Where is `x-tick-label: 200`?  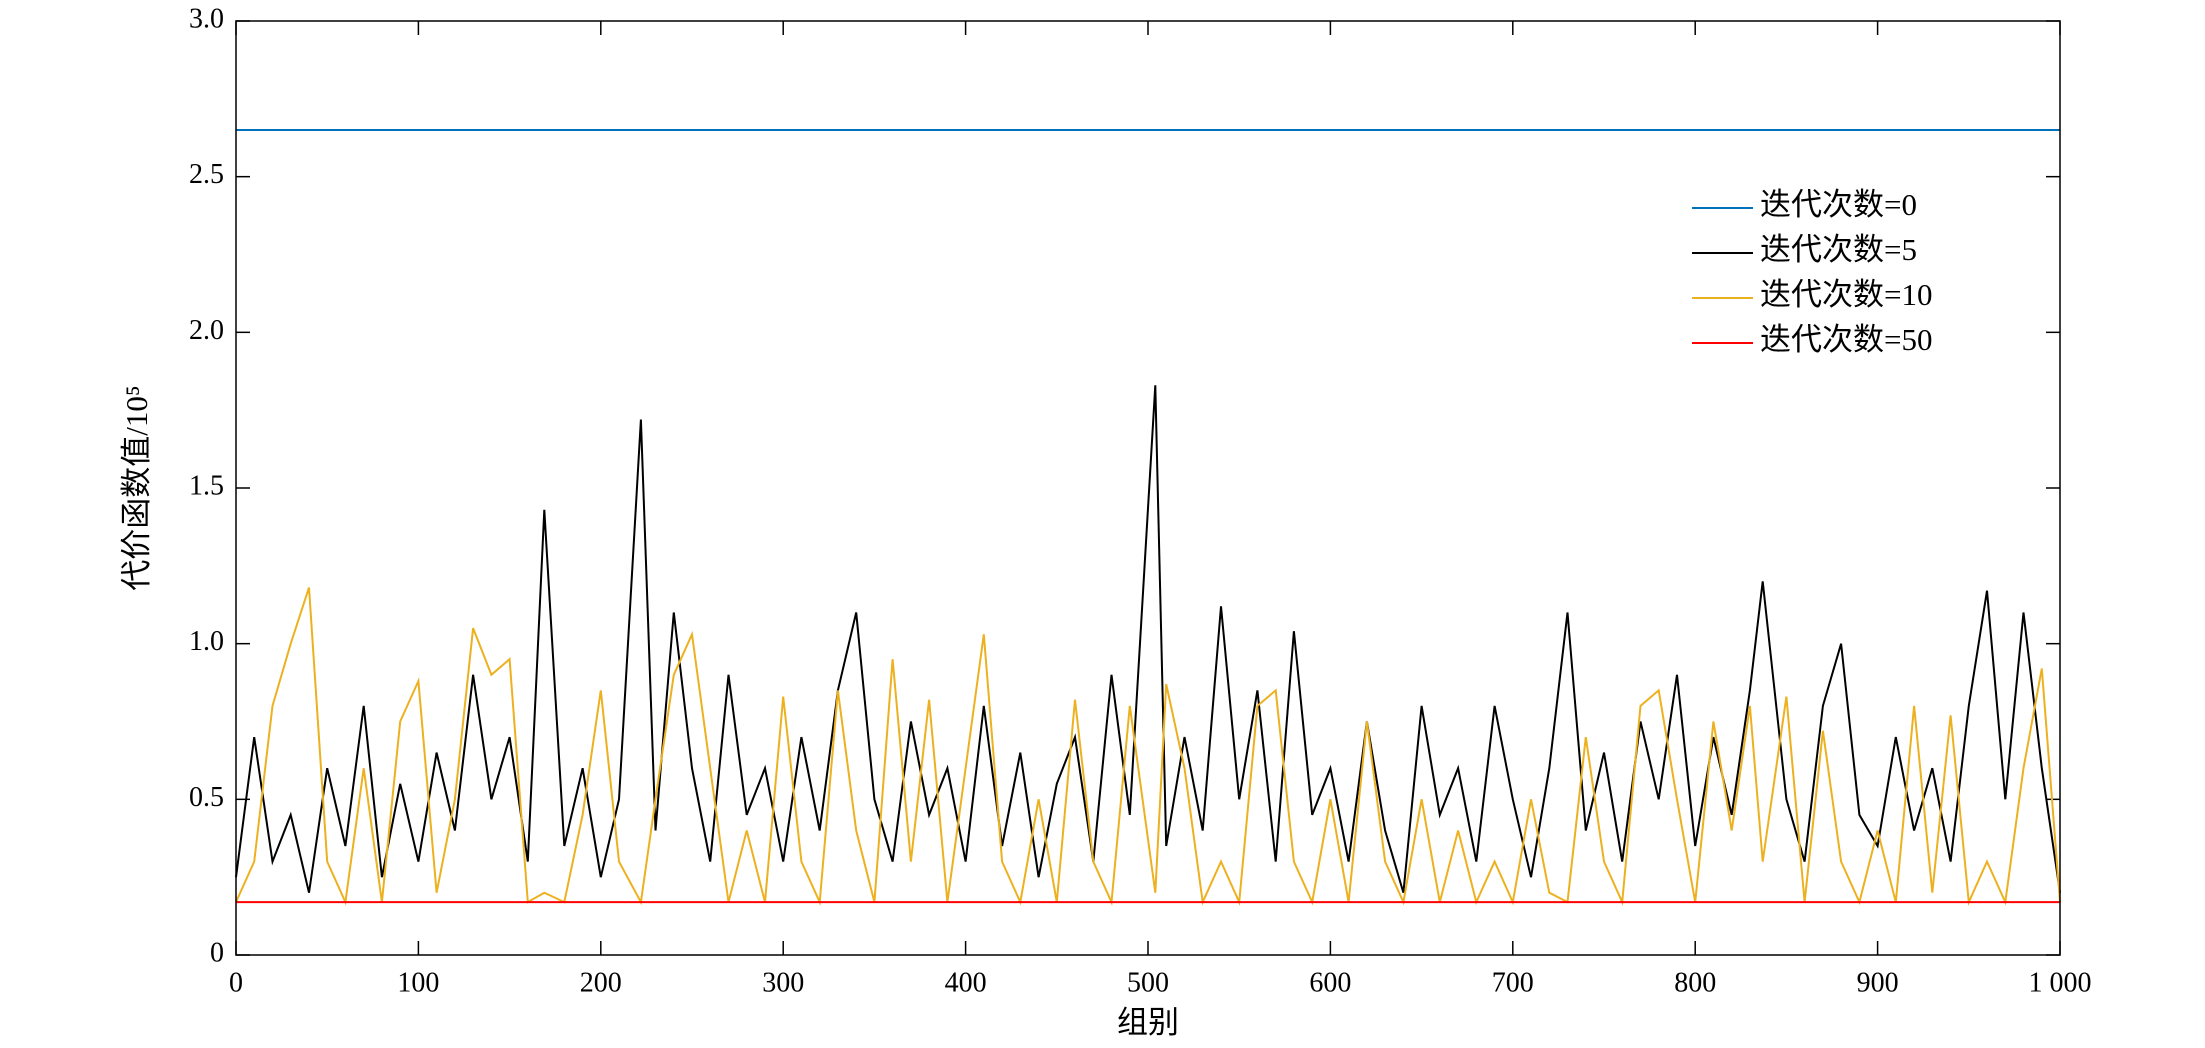 x-tick-label: 200 is located at coordinates (601, 982).